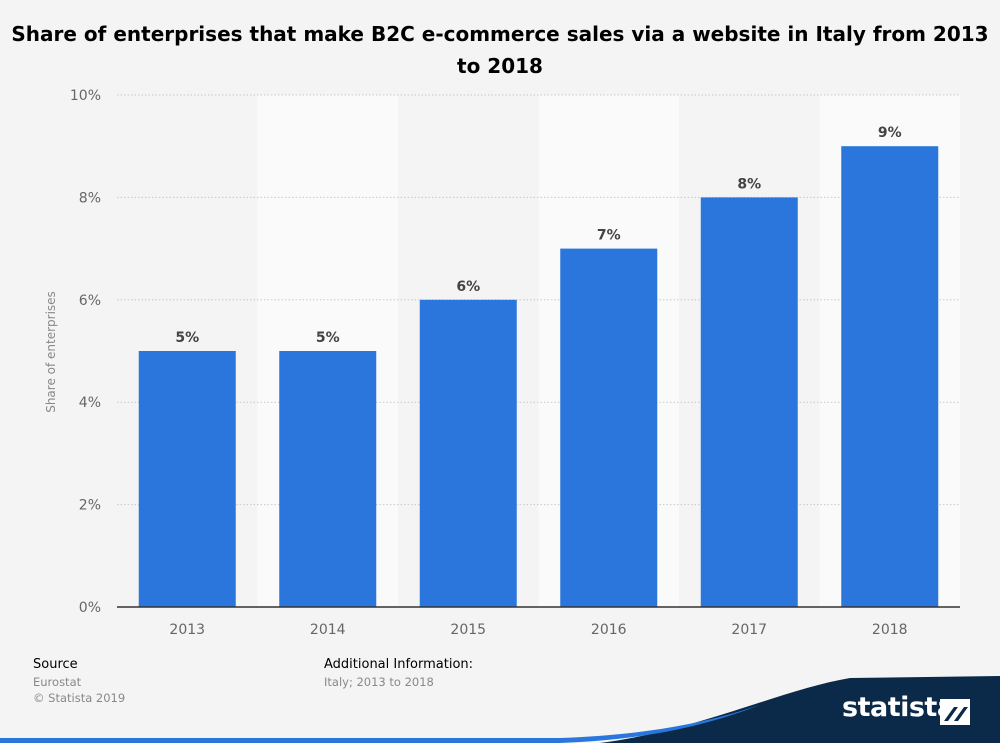  Describe the element at coordinates (57, 682) in the screenshot. I see `source-name: Eurostat` at that location.